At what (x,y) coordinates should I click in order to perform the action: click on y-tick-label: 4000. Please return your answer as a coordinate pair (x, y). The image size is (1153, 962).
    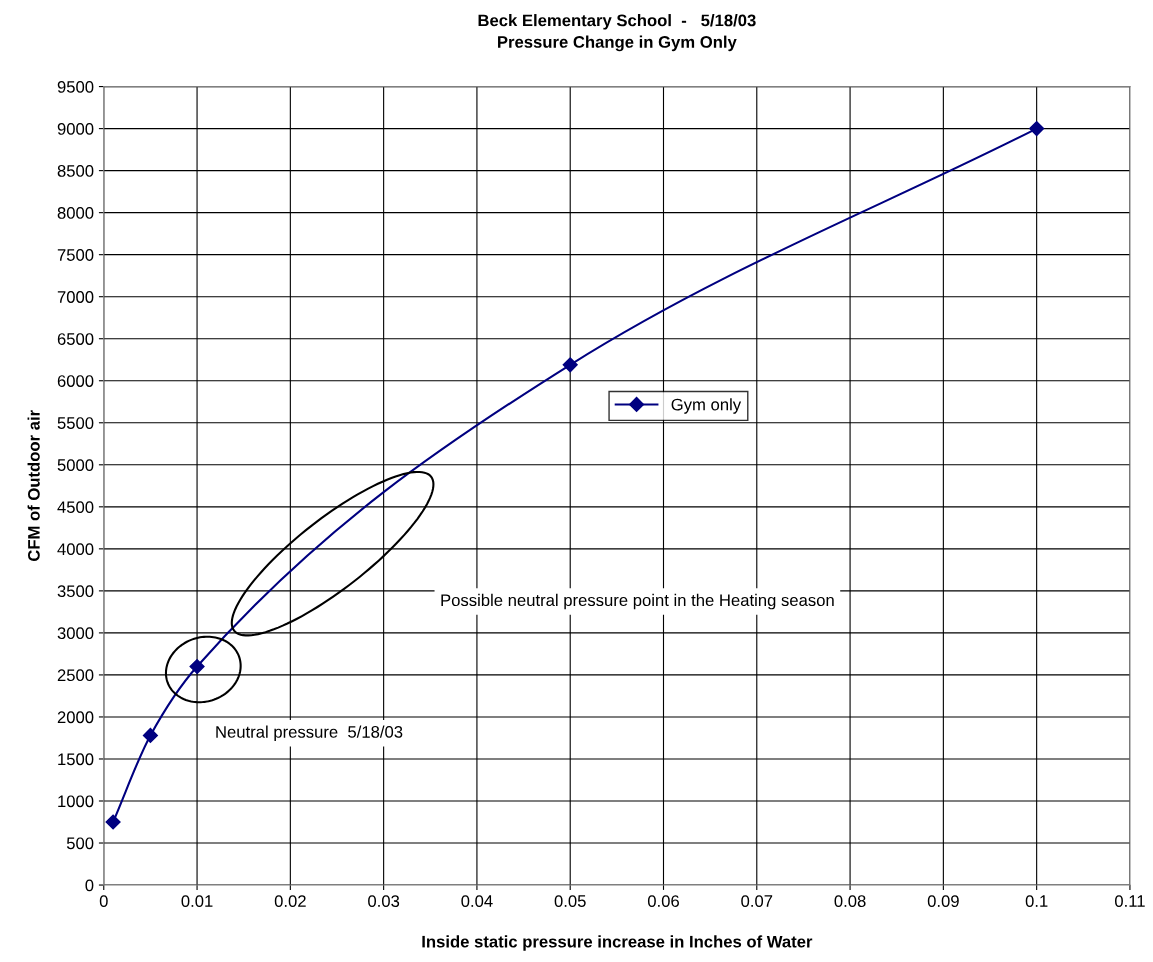
    Looking at the image, I should click on (75, 549).